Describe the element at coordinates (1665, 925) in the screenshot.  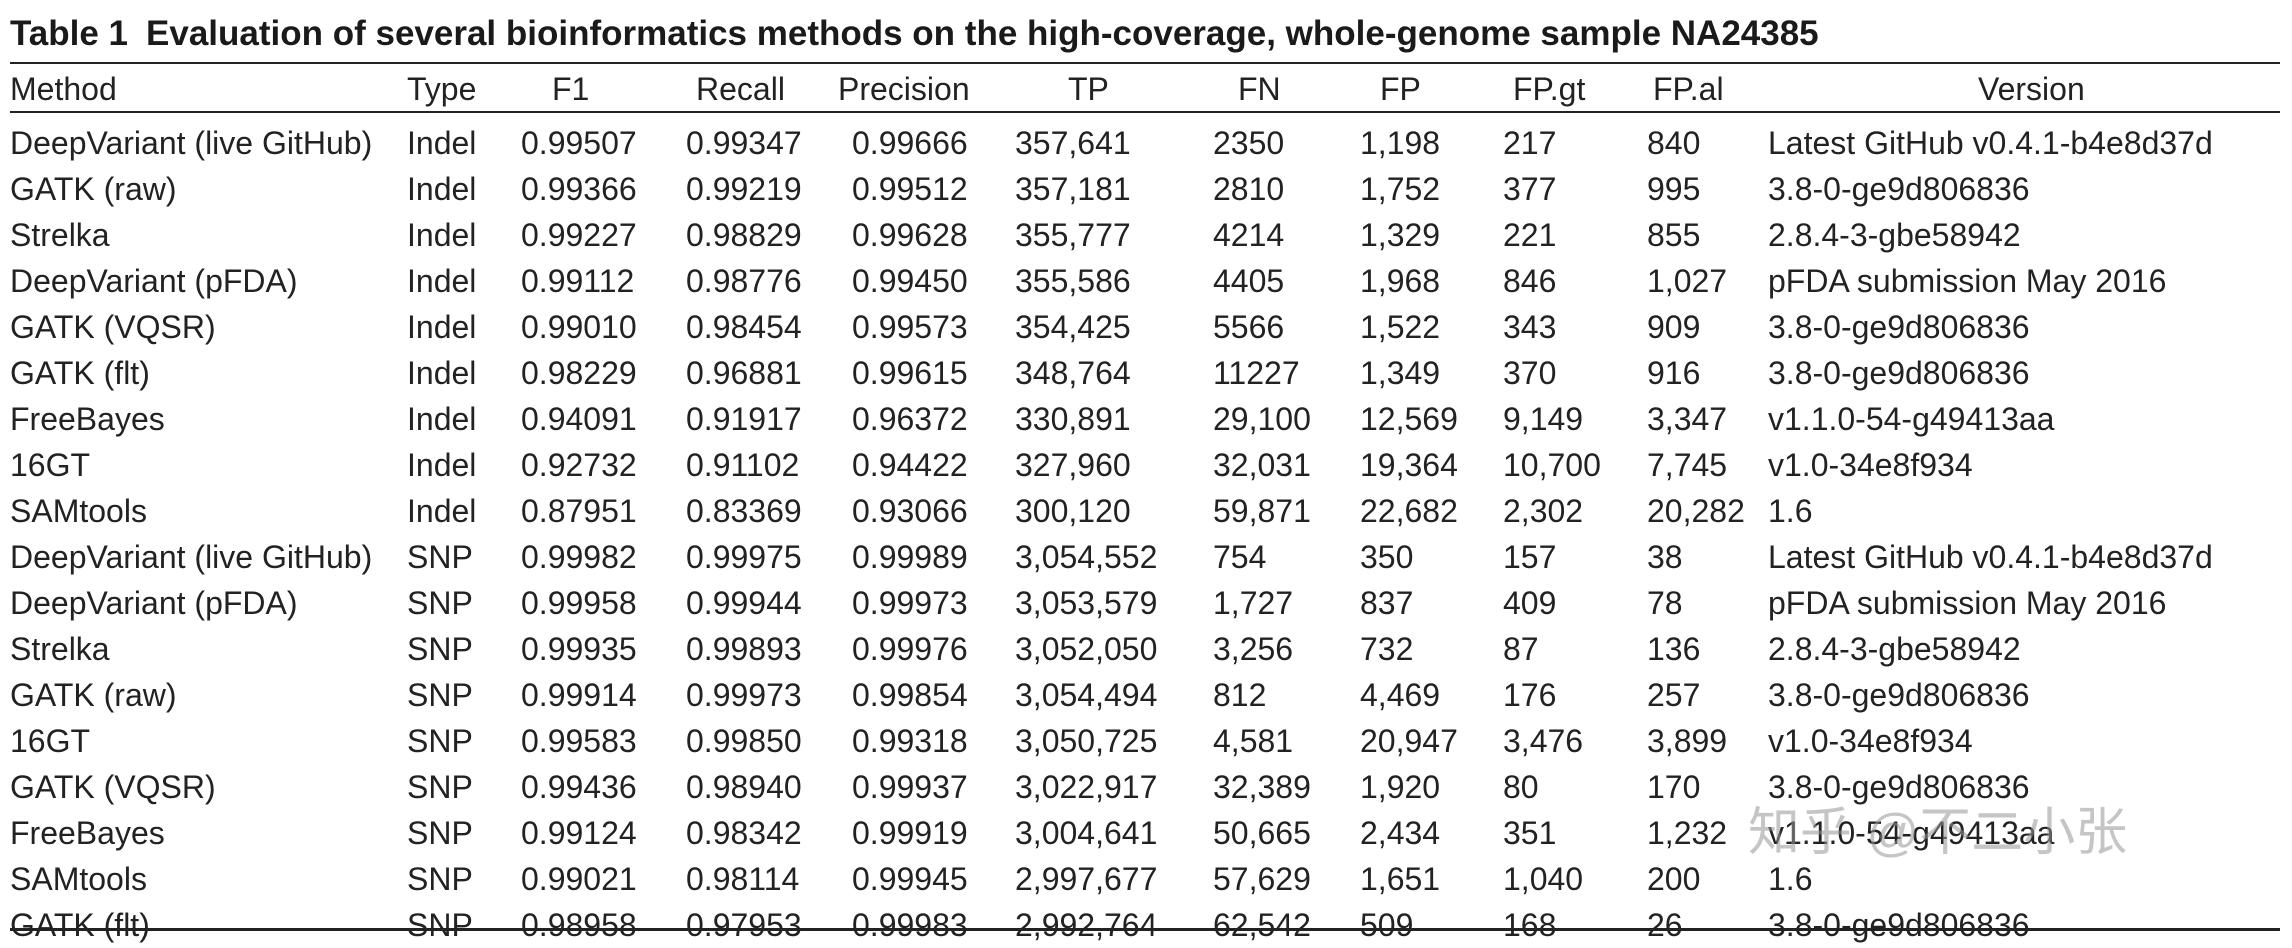
I see `cell-fpal: 26` at that location.